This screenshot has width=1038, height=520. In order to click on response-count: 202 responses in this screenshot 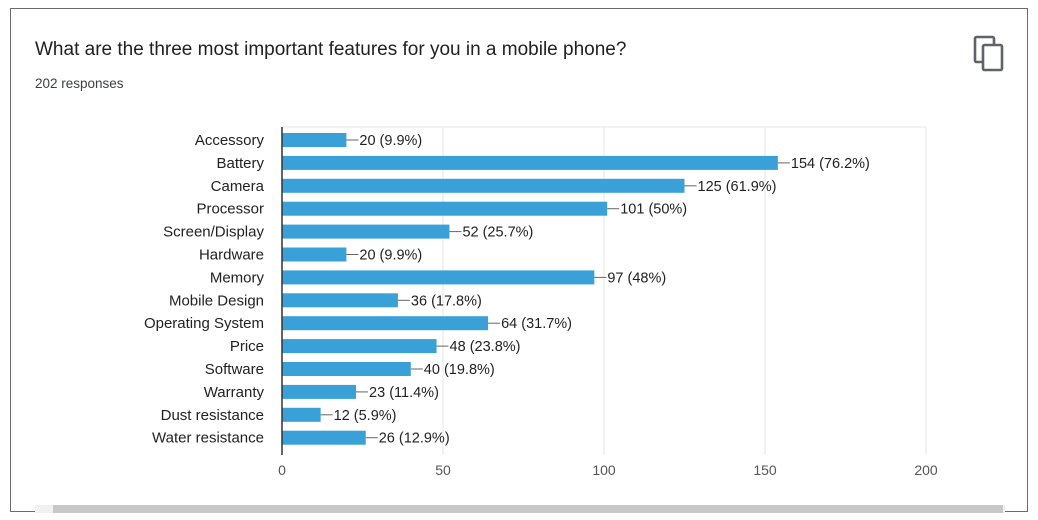, I will do `click(79, 83)`.